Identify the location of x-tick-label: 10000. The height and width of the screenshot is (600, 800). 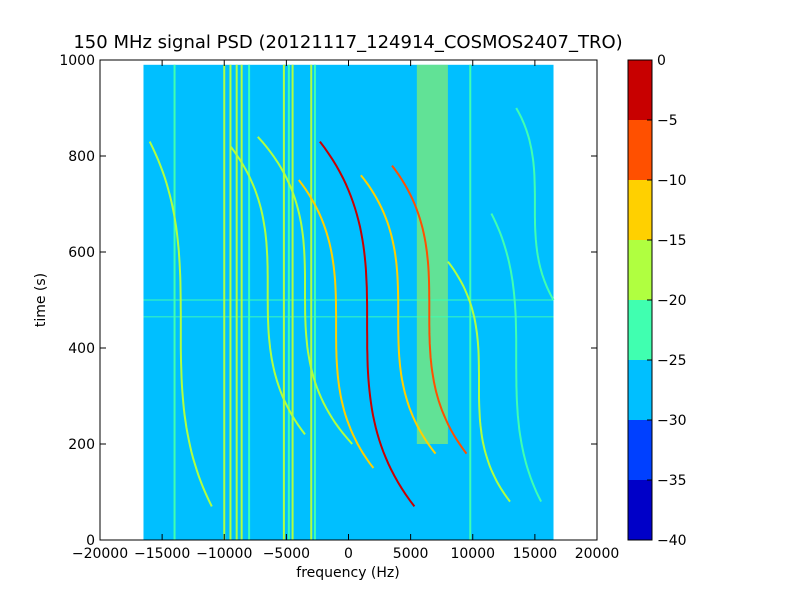
(472, 554).